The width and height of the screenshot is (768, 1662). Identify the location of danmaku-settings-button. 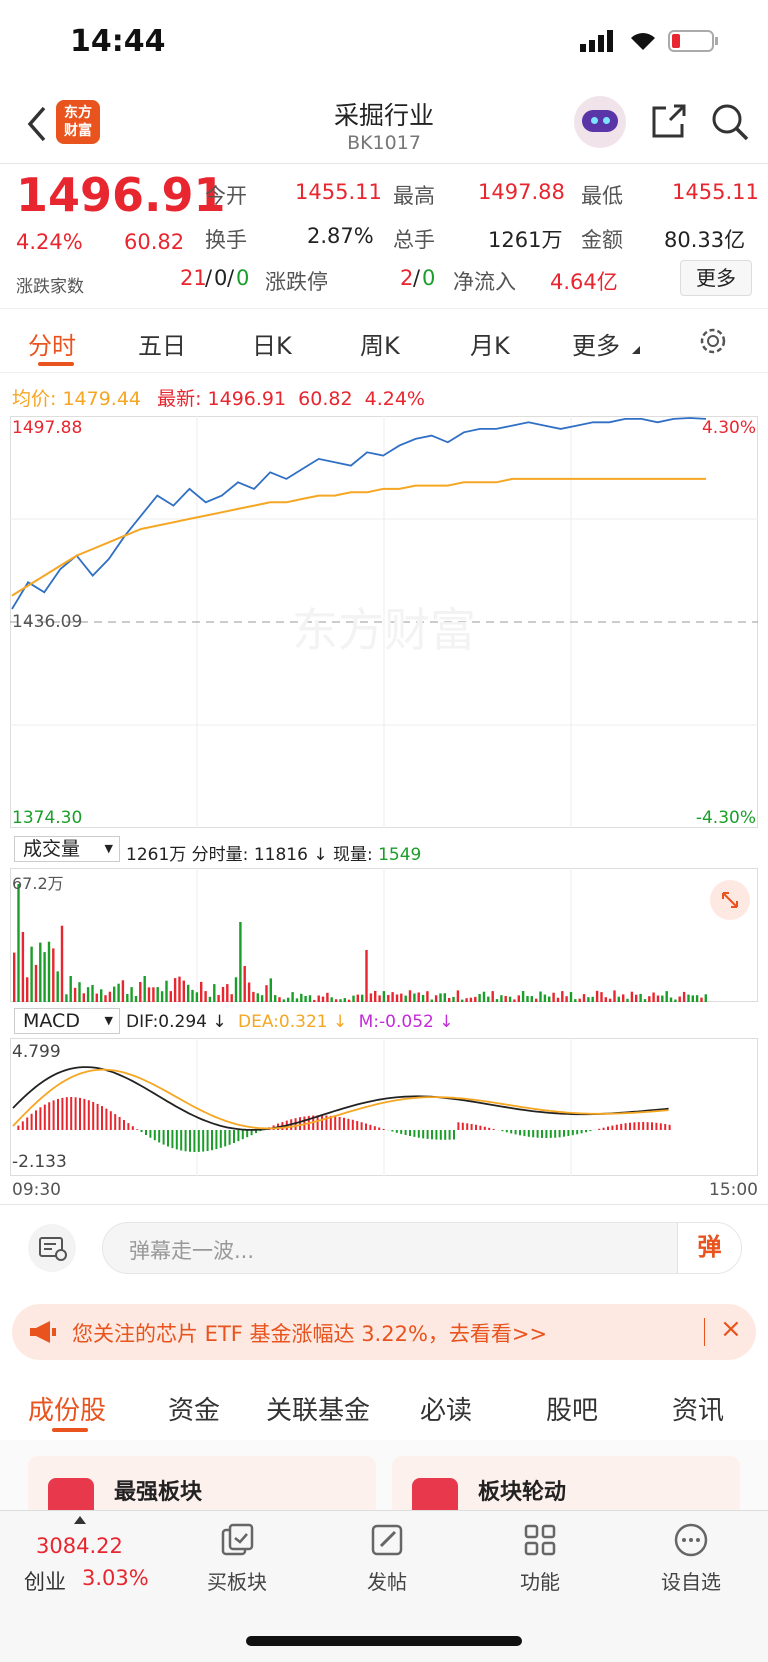
(52, 1248).